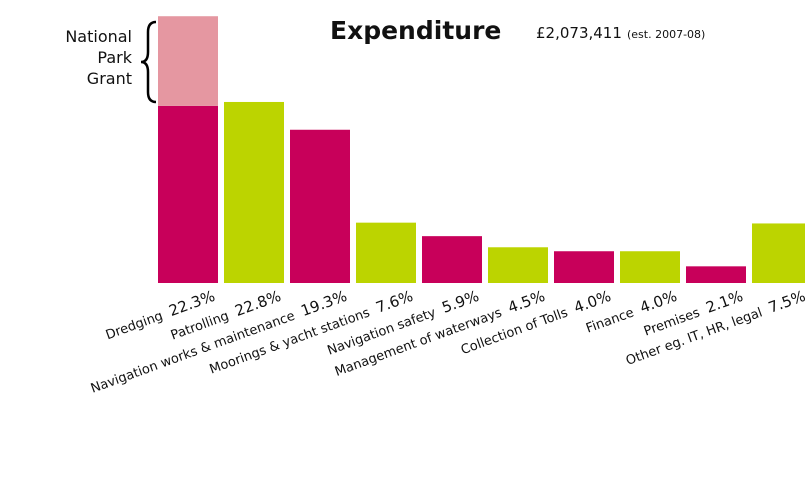 This screenshot has height=483, width=805. Describe the element at coordinates (114, 57) in the screenshot. I see `grant-label: Park` at that location.